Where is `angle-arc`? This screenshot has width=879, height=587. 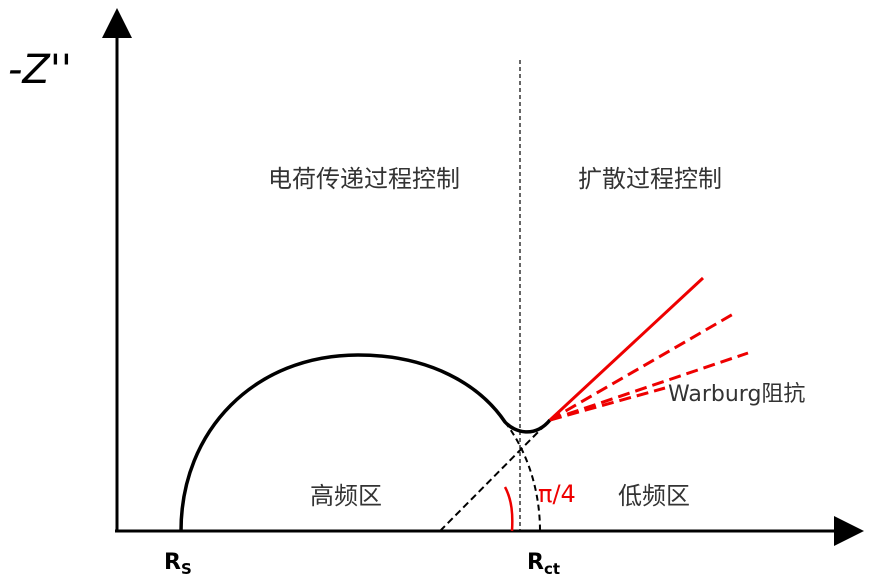 angle-arc is located at coordinates (508, 509).